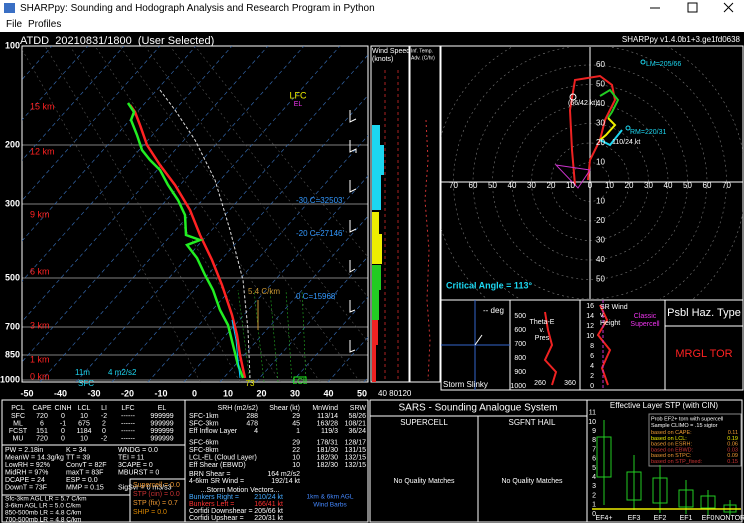 This screenshot has height=523, width=744. Describe the element at coordinates (600, 240) in the screenshot. I see `ring-label: 30` at that location.